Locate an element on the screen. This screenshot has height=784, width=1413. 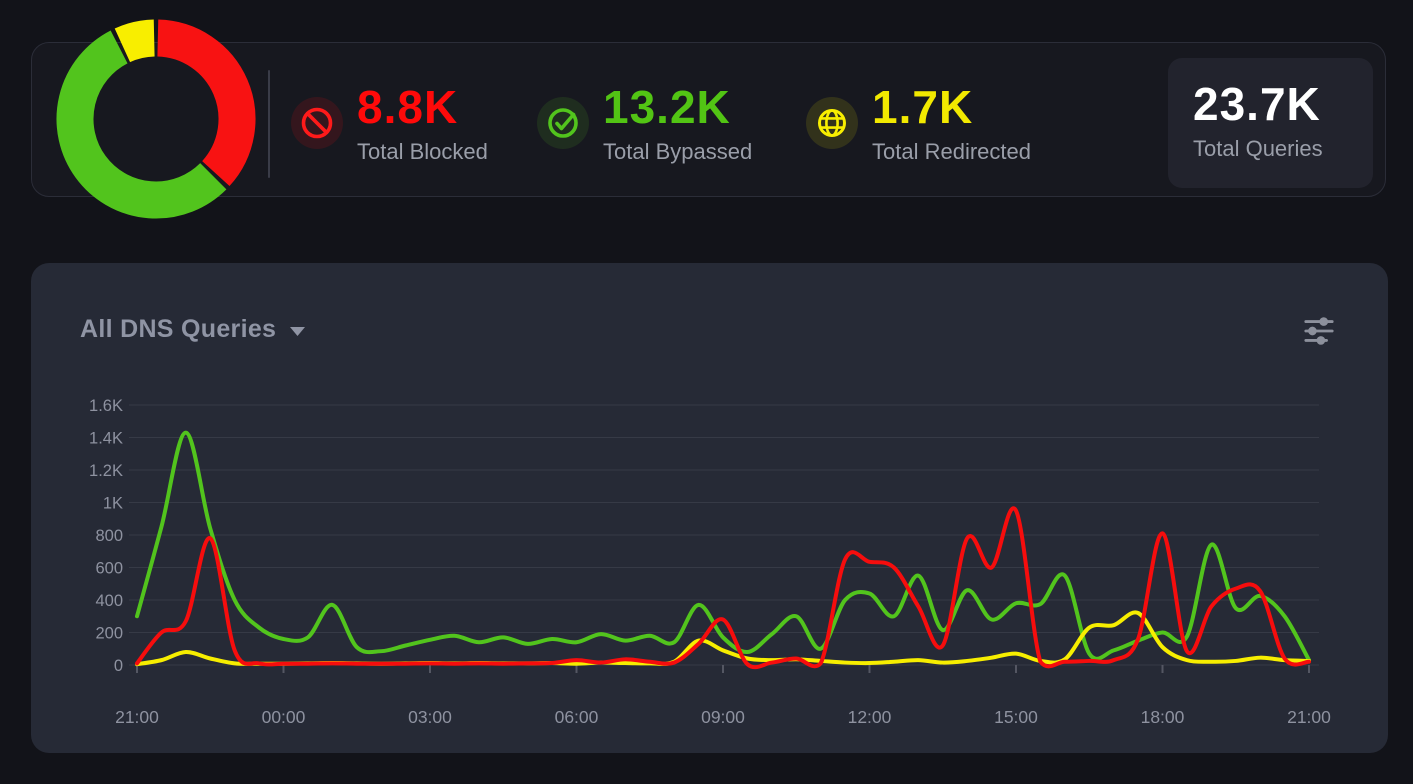
bypassed-value: 13.2K is located at coordinates (667, 107).